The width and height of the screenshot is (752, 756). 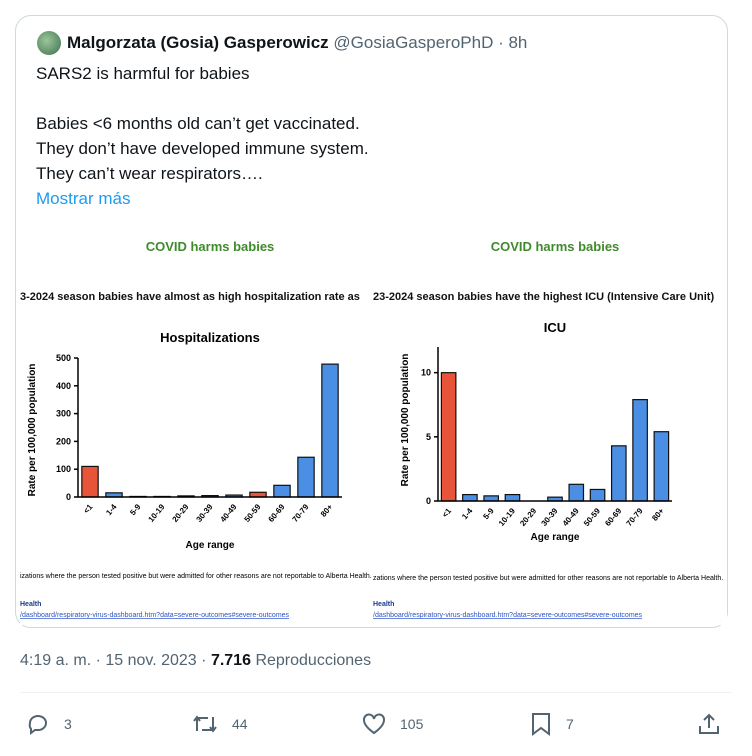 I want to click on author: Malgorzata (Gosia) Gasperowicz, so click(x=198, y=42).